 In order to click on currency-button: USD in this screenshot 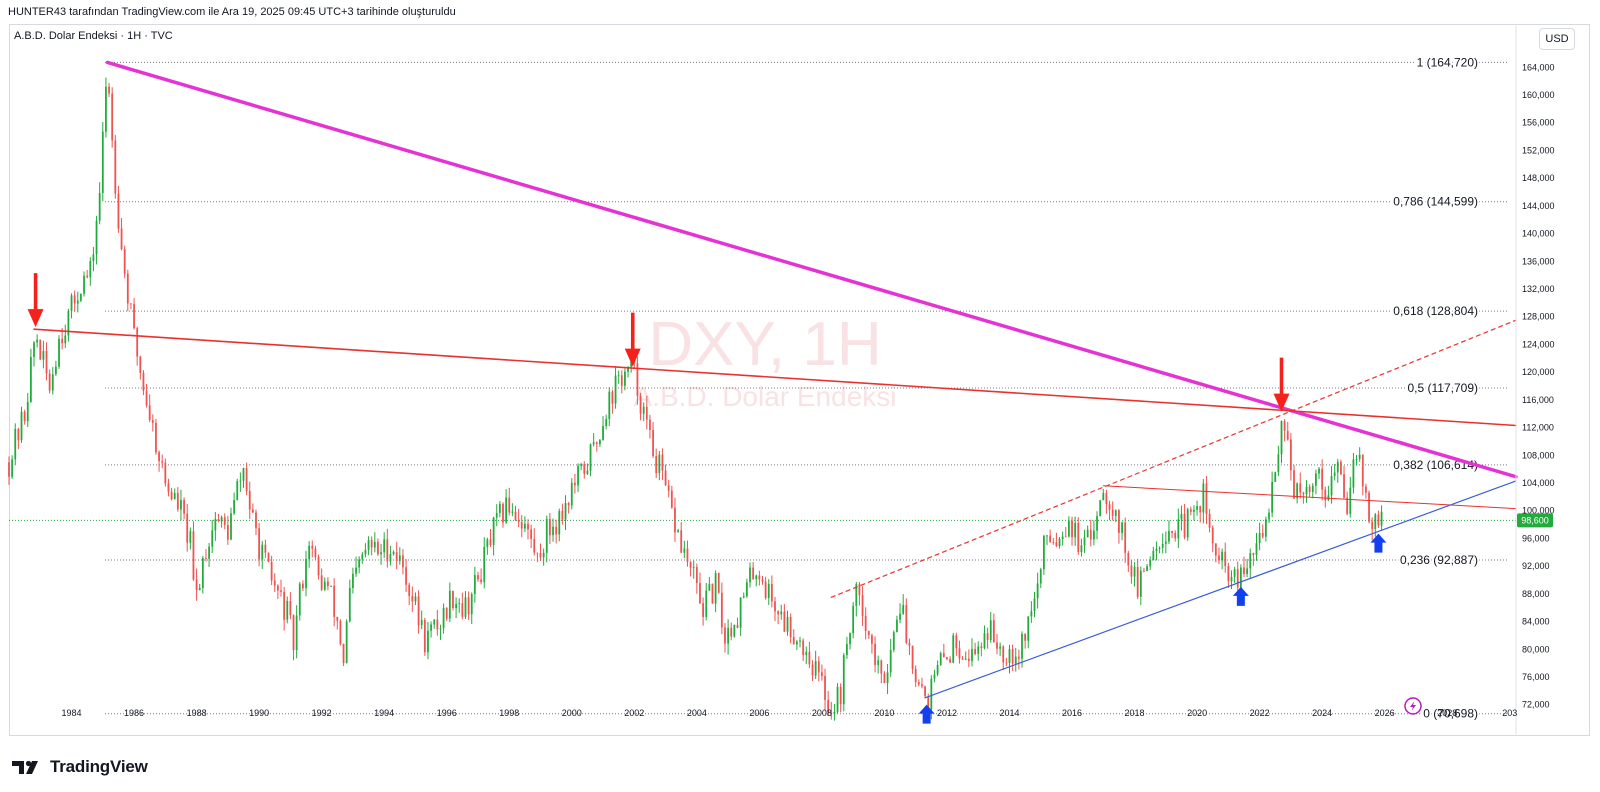, I will do `click(1557, 39)`.